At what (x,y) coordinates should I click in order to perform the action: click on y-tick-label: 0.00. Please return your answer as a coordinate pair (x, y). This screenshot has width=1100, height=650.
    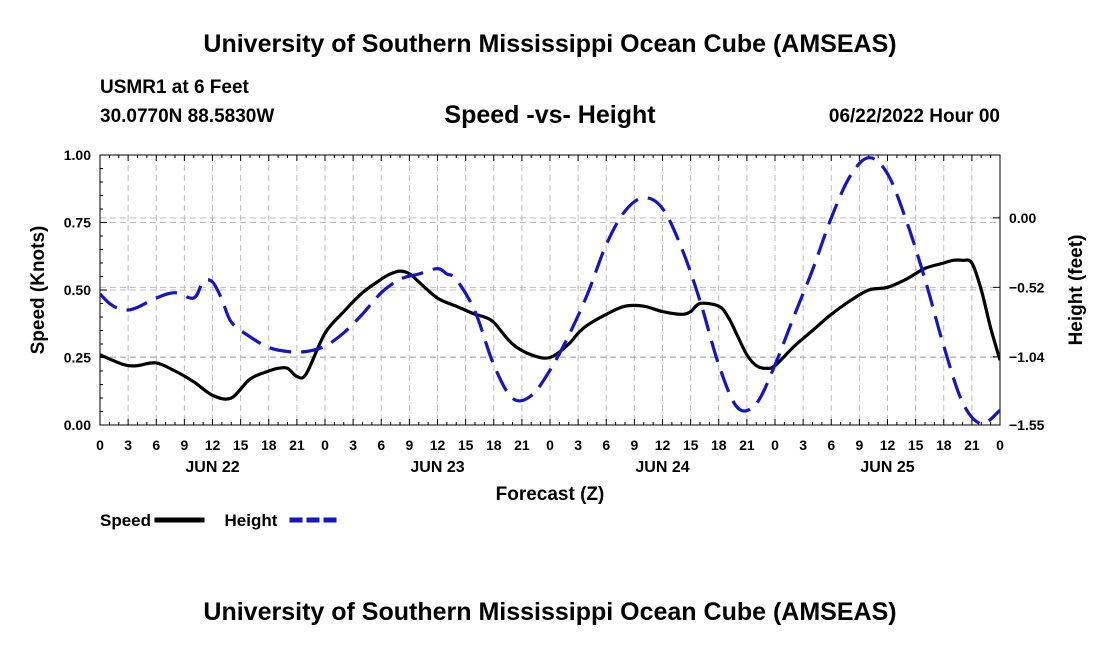
    Looking at the image, I should click on (77, 425).